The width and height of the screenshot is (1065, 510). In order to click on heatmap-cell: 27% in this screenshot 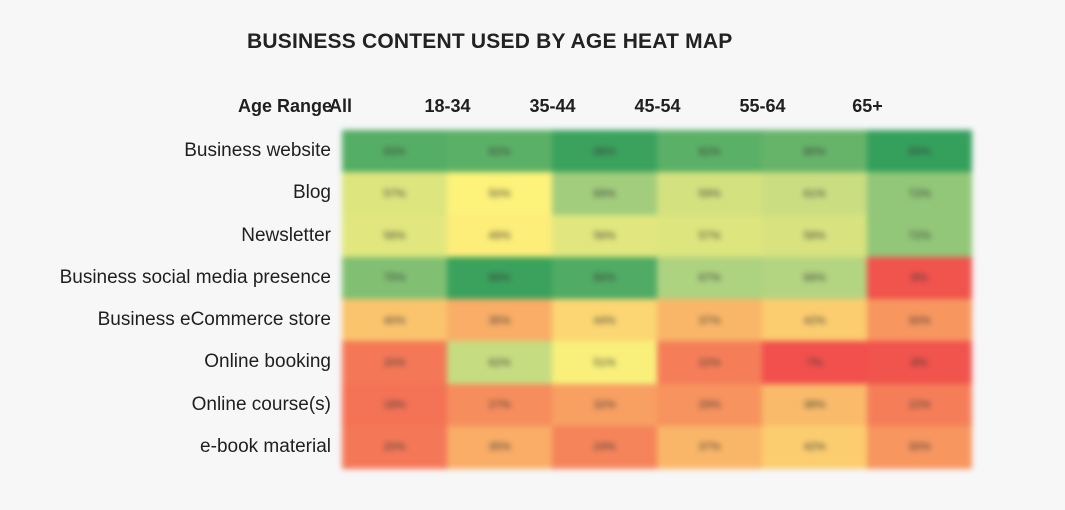, I will do `click(499, 405)`.